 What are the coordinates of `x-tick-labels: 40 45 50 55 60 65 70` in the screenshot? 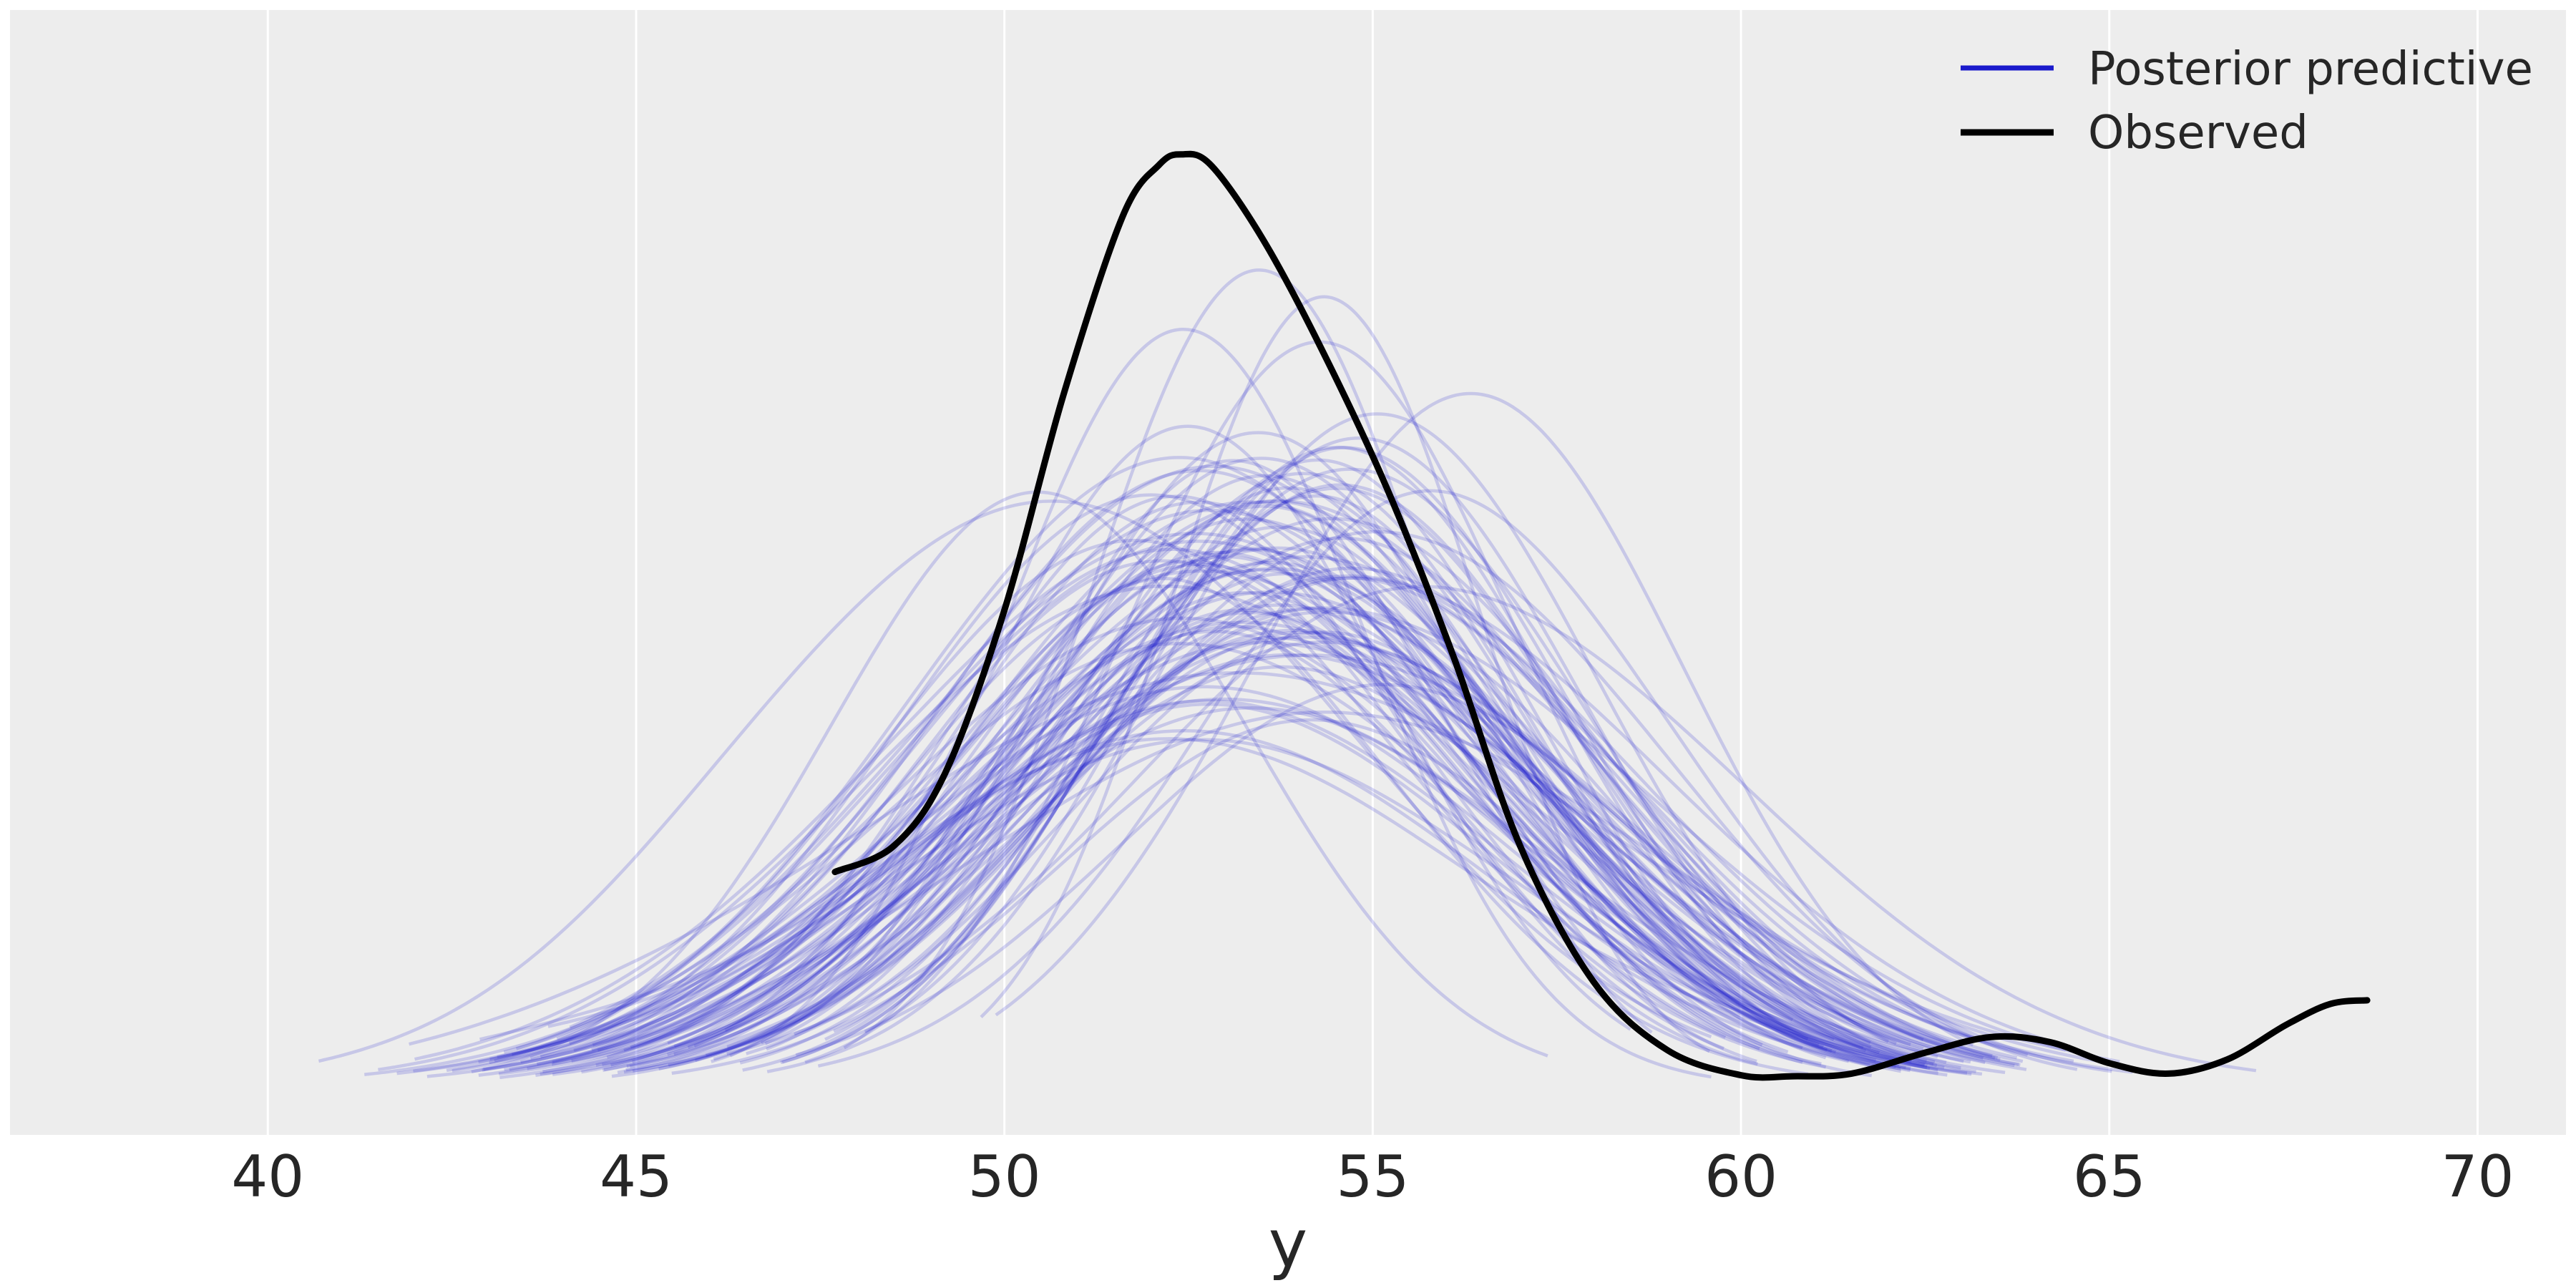 It's located at (1372, 1176).